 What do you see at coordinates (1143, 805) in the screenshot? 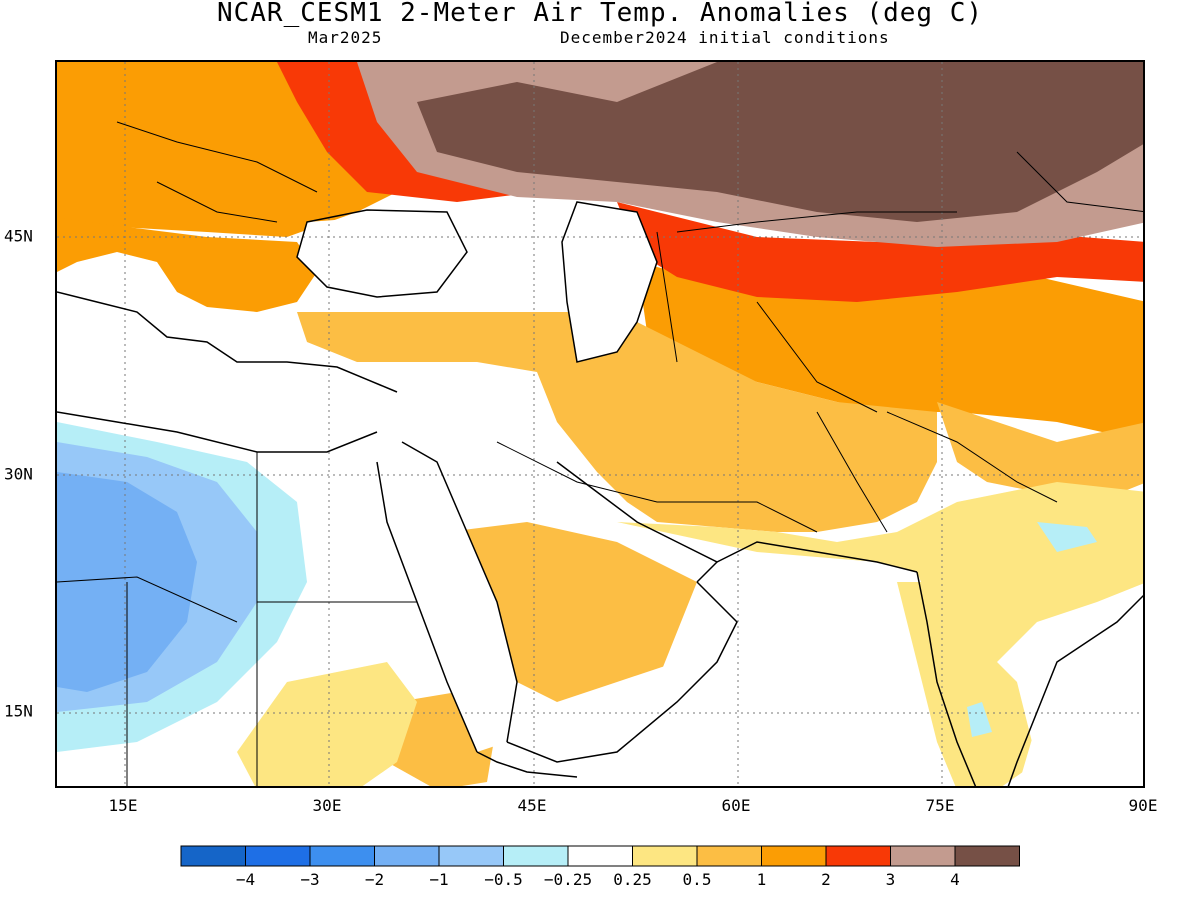
I see `lon-label-90e: 90E` at bounding box center [1143, 805].